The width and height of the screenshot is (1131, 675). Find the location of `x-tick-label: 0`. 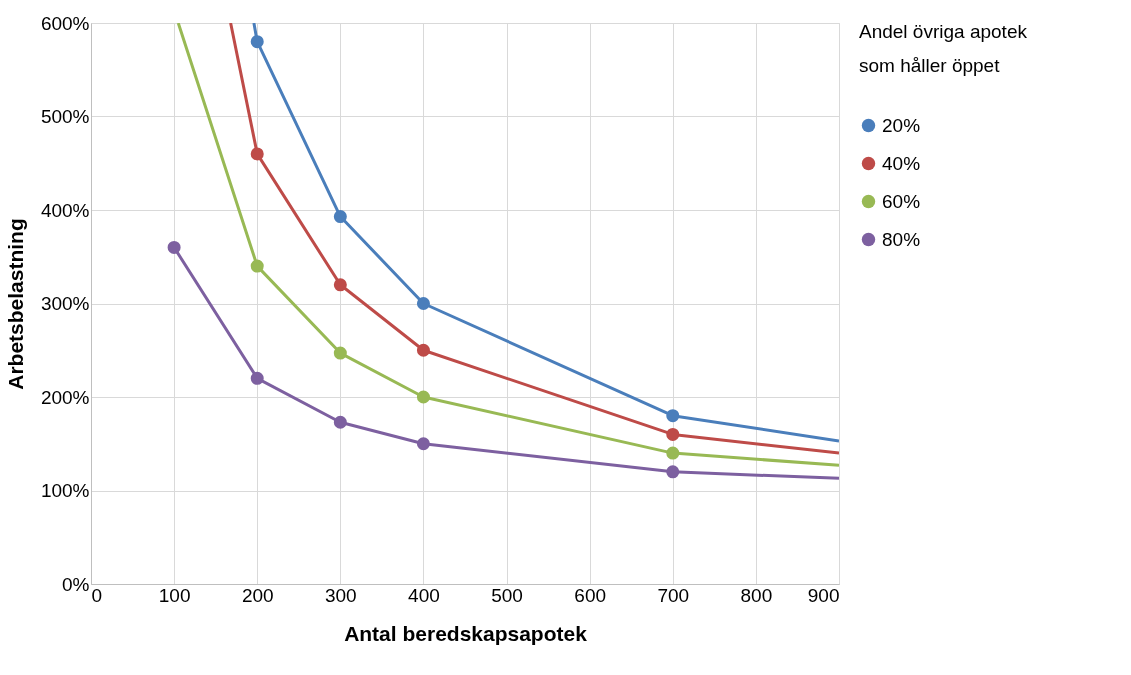

x-tick-label: 0 is located at coordinates (97, 595).